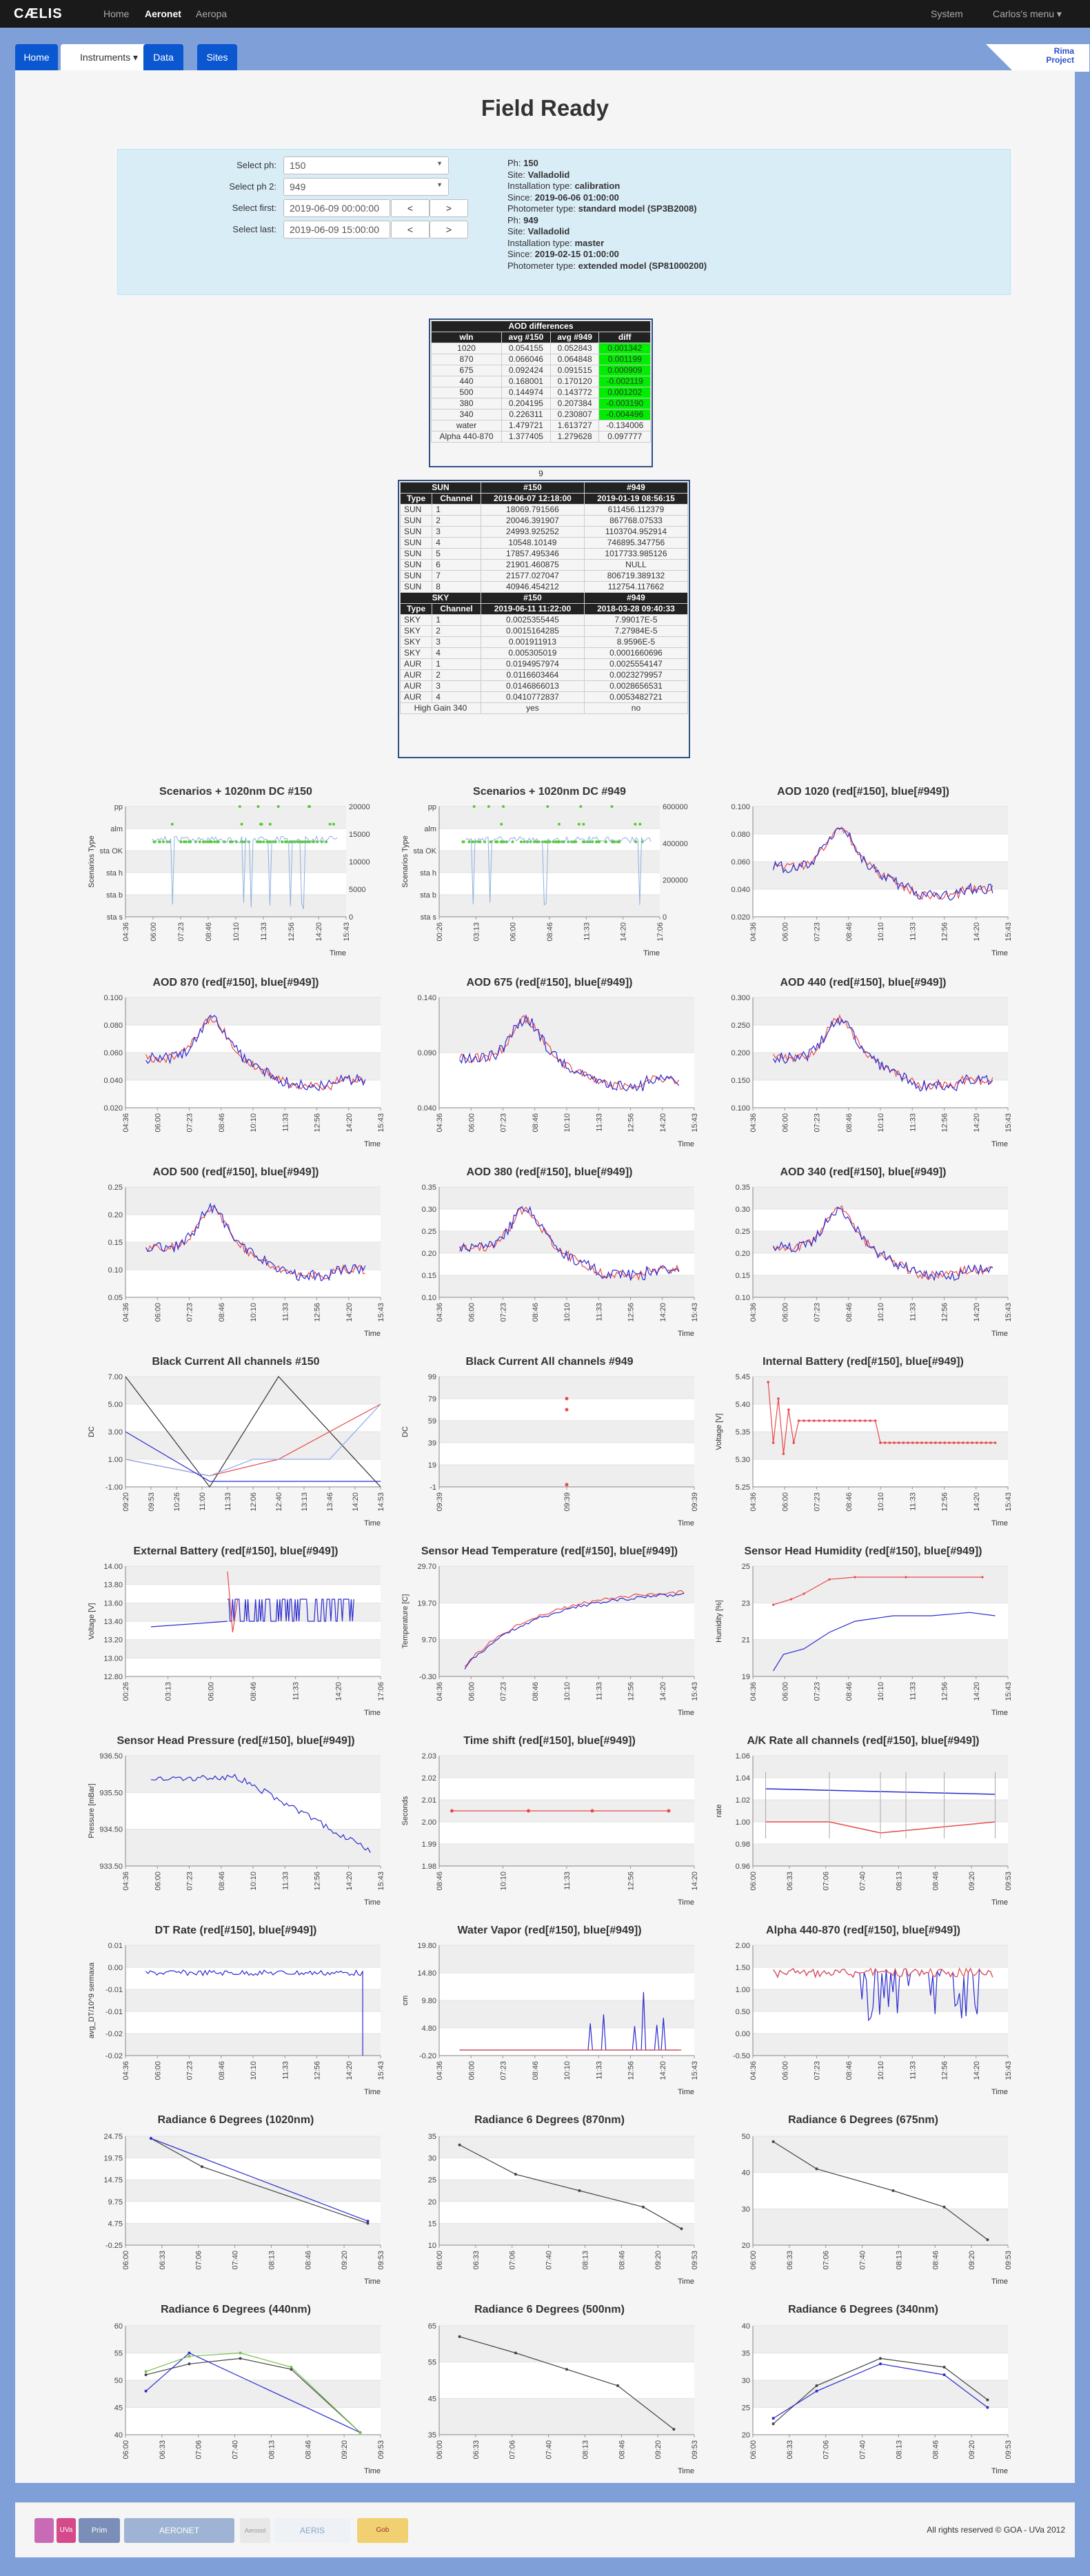 This screenshot has width=1090, height=2576. I want to click on logo-gob: Gob, so click(382, 2530).